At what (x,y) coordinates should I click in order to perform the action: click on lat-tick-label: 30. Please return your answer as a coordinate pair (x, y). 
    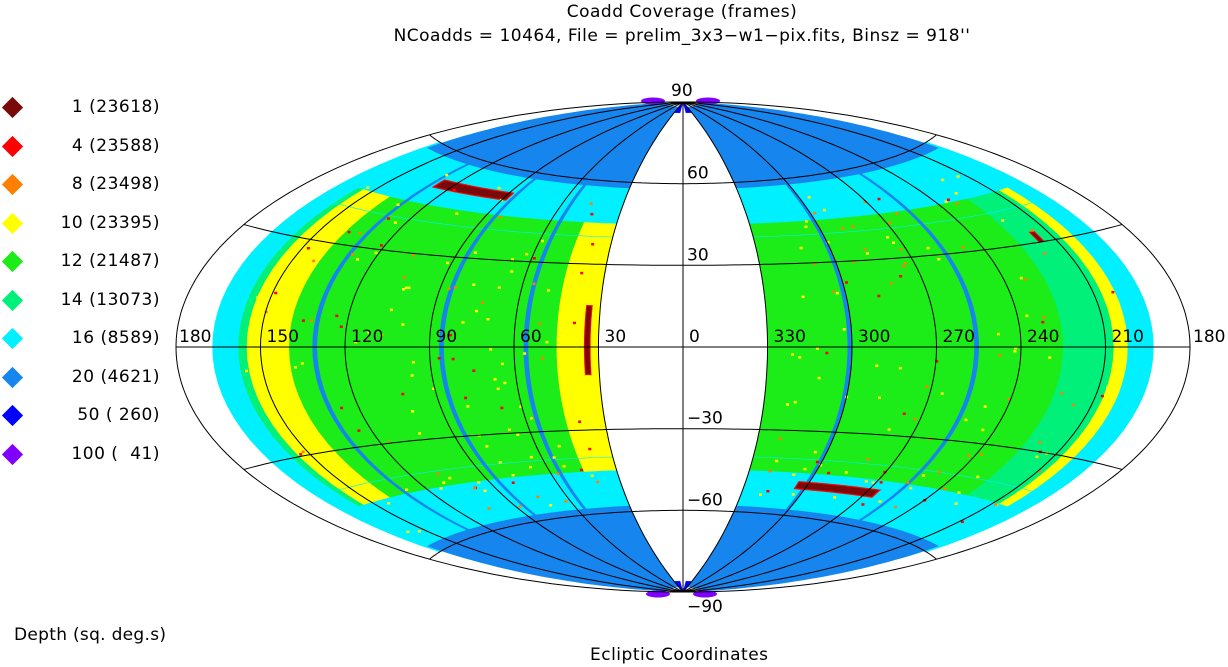
    Looking at the image, I should click on (698, 255).